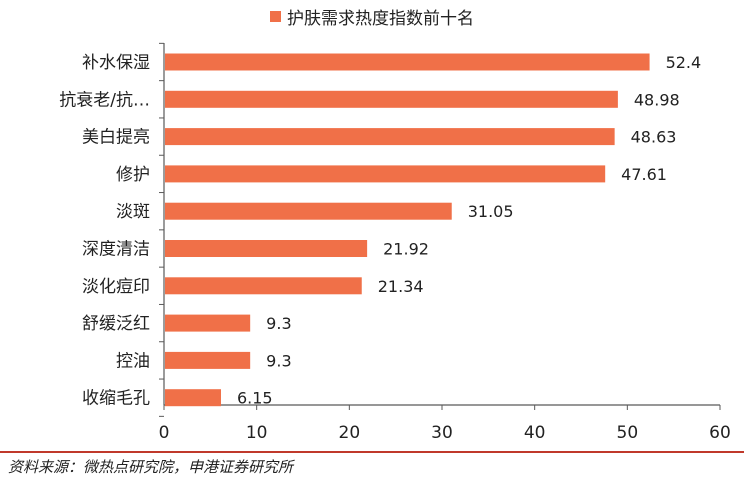 This screenshot has height=485, width=744. Describe the element at coordinates (720, 433) in the screenshot. I see `x-tick-label: 60` at that location.